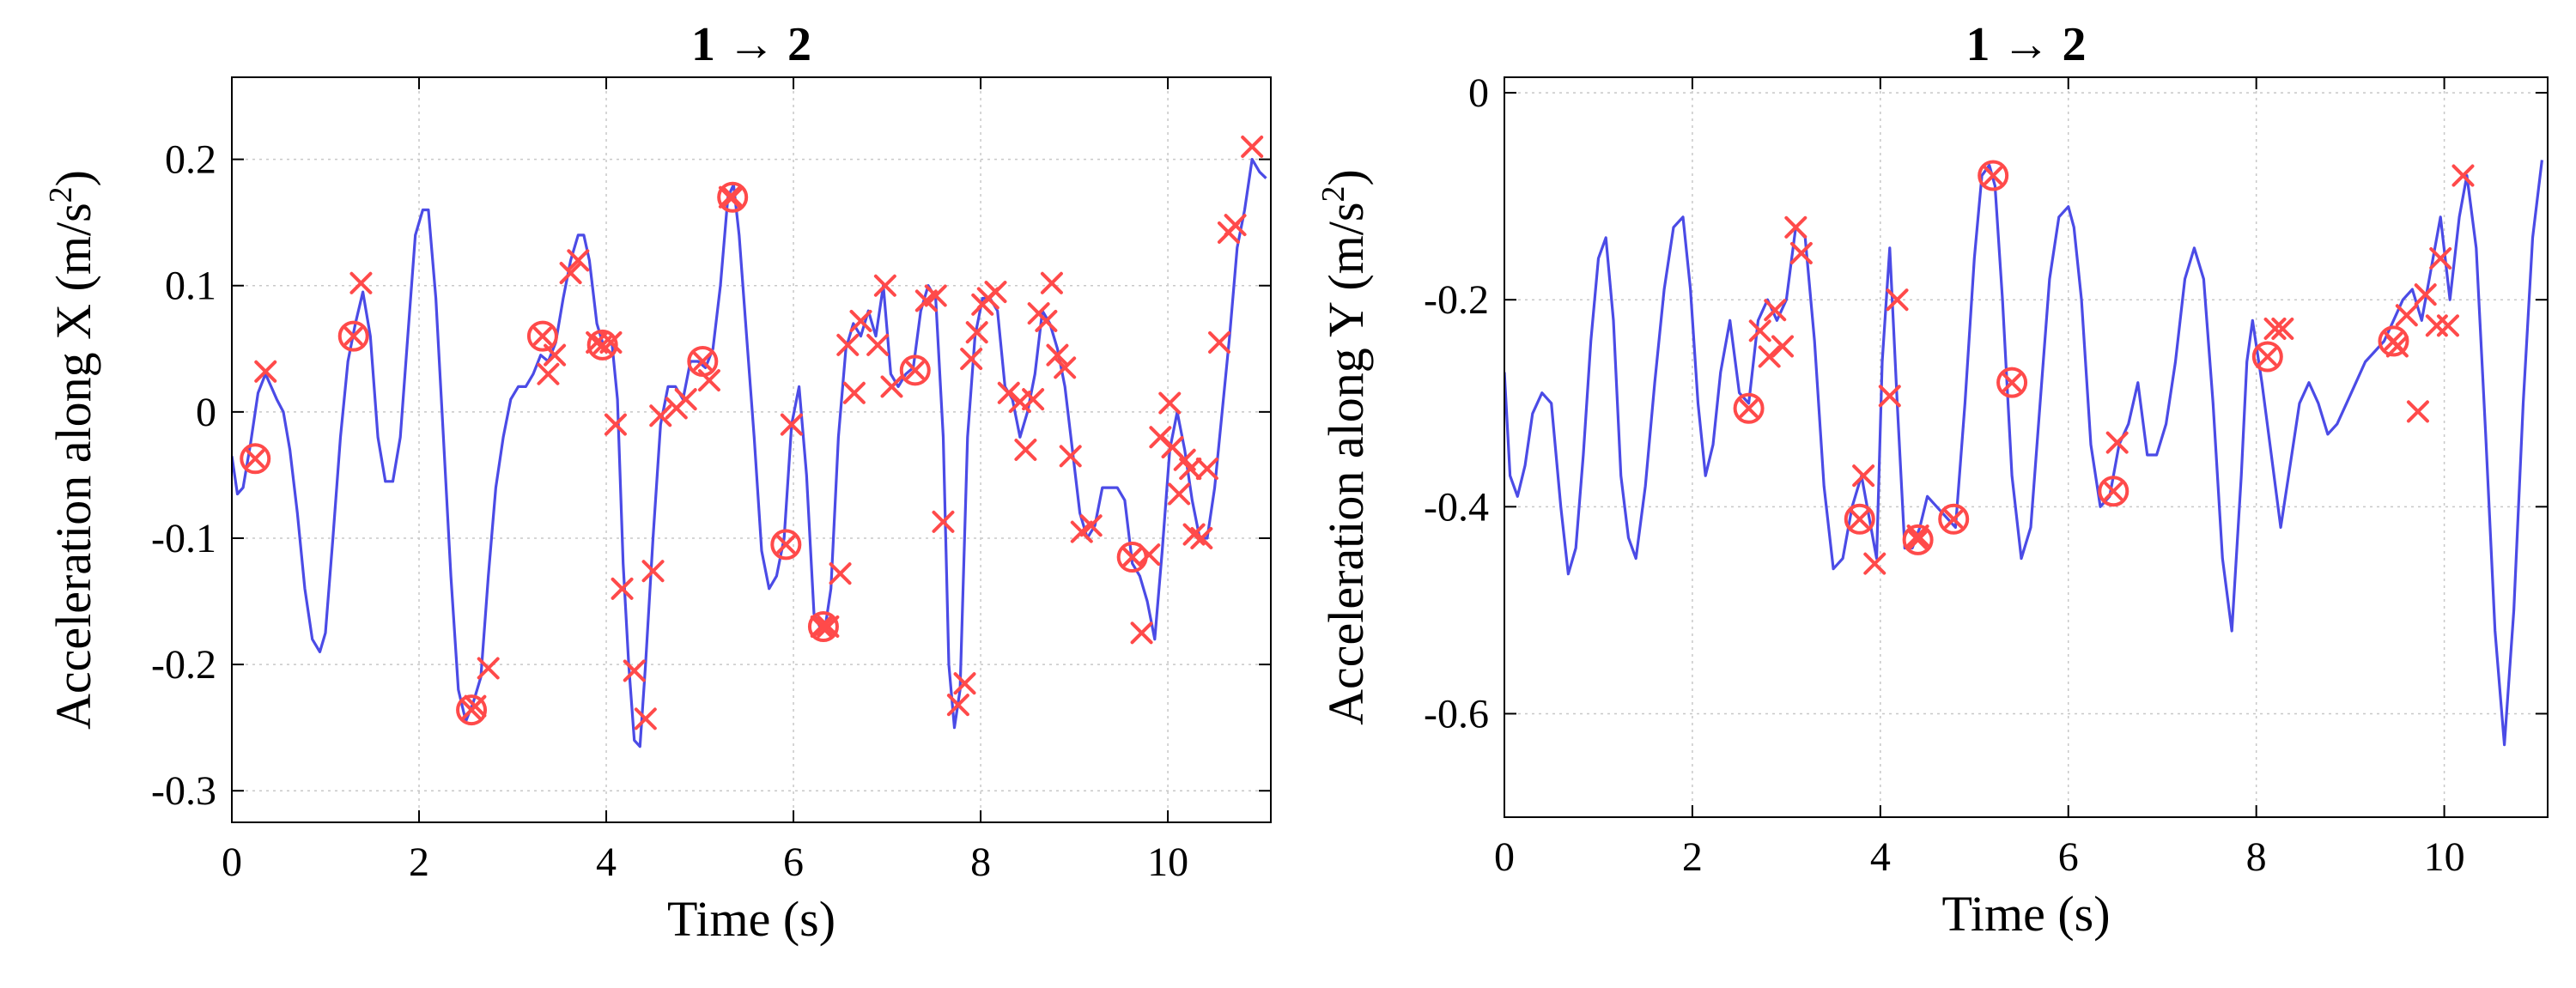  What do you see at coordinates (607, 862) in the screenshot?
I see `x-tick-label: 4` at bounding box center [607, 862].